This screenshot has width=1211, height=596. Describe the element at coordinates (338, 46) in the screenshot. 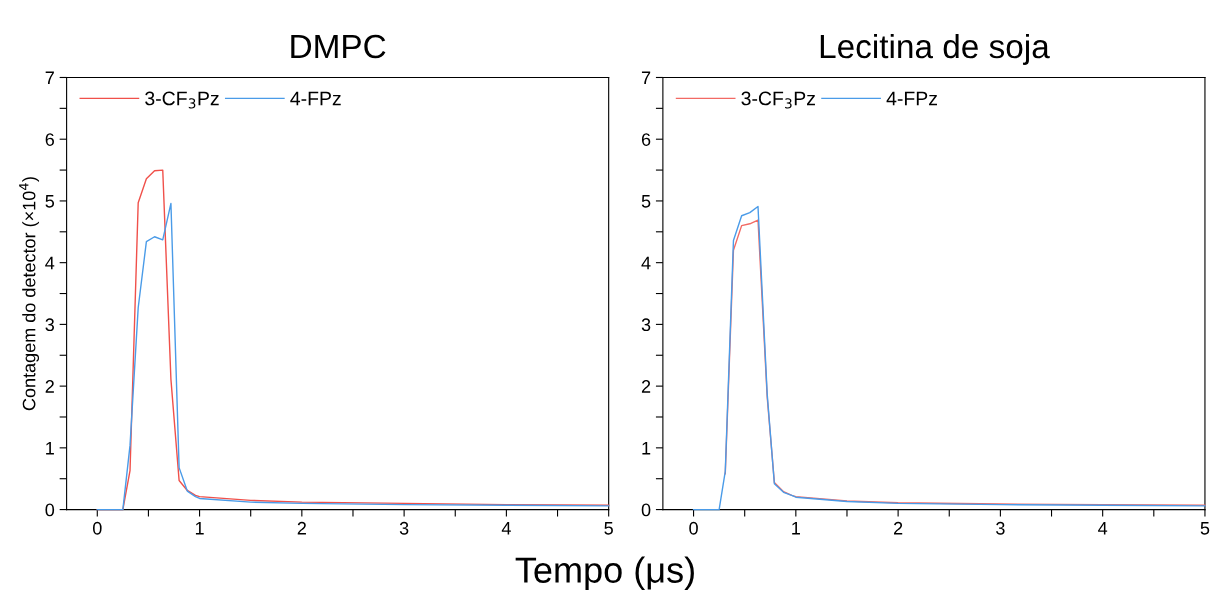

I see `chart-title: DMPC` at that location.